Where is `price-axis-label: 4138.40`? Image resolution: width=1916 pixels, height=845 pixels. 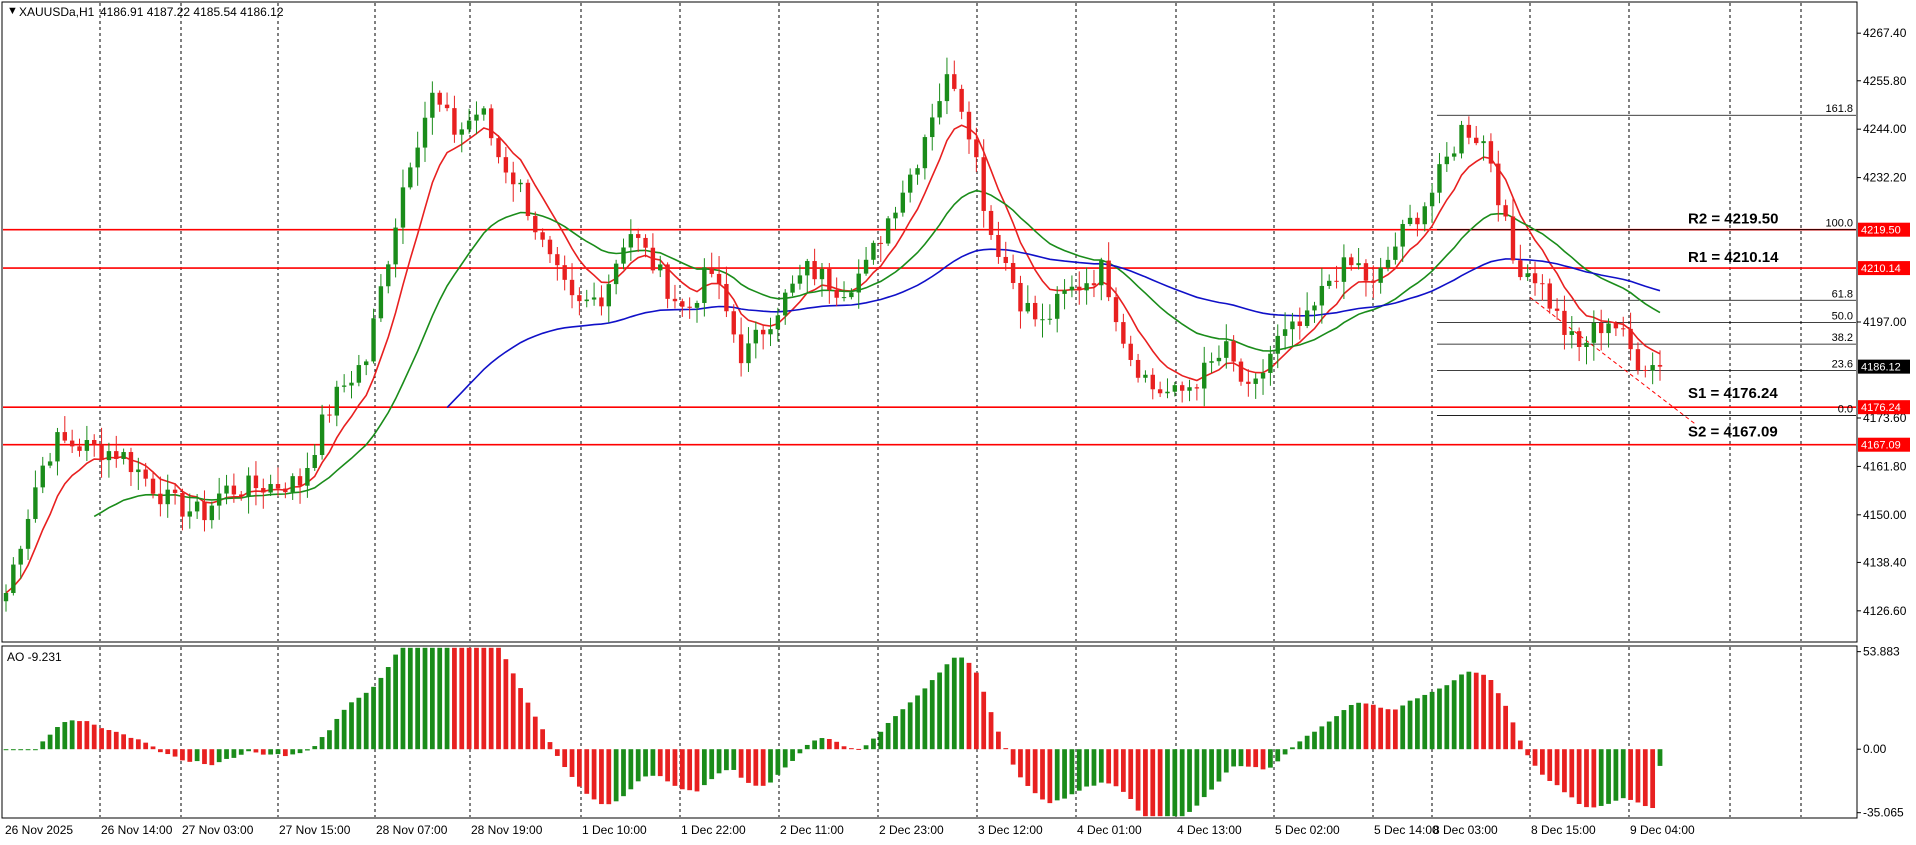 price-axis-label: 4138.40 is located at coordinates (1885, 562).